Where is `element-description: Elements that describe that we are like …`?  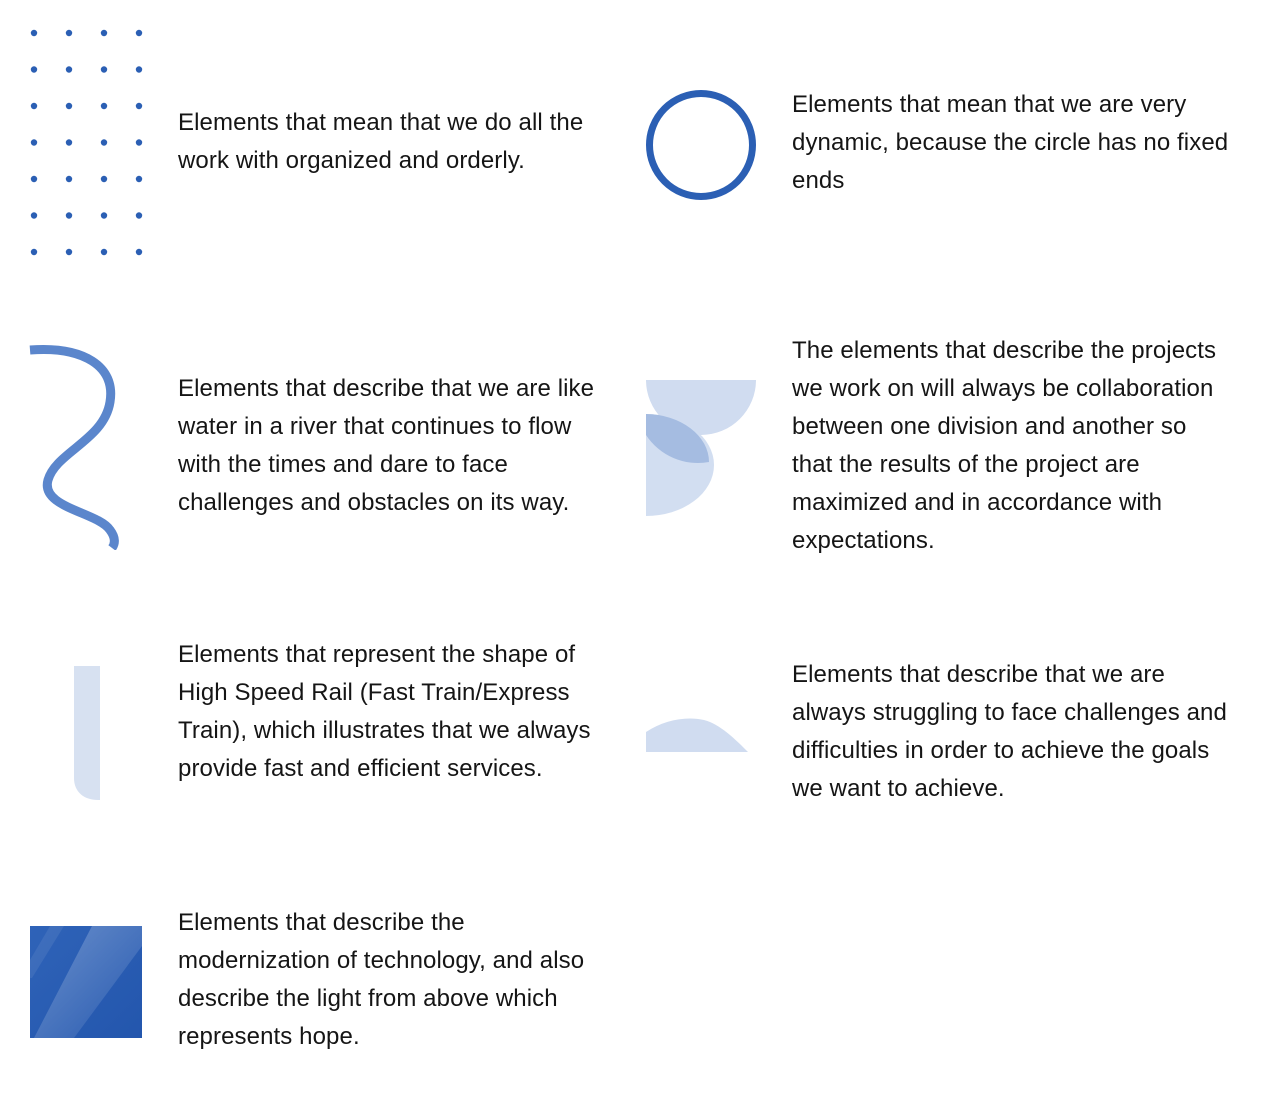 element-description: Elements that describe that we are like … is located at coordinates (386, 445).